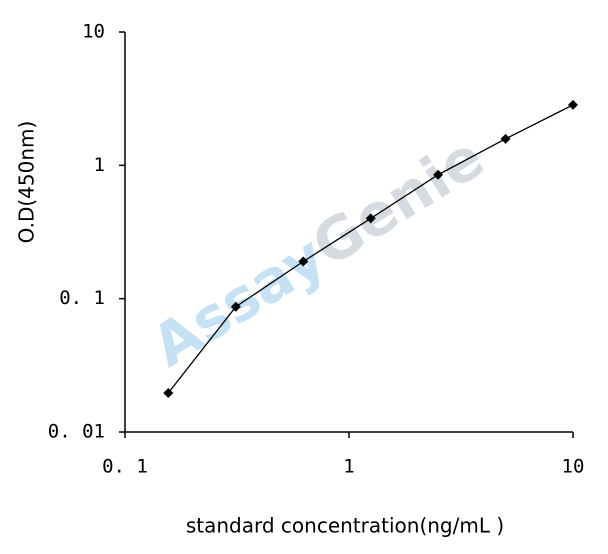  Describe the element at coordinates (345, 526) in the screenshot. I see `x-axis-title: standard concentration(ng/mL )` at that location.